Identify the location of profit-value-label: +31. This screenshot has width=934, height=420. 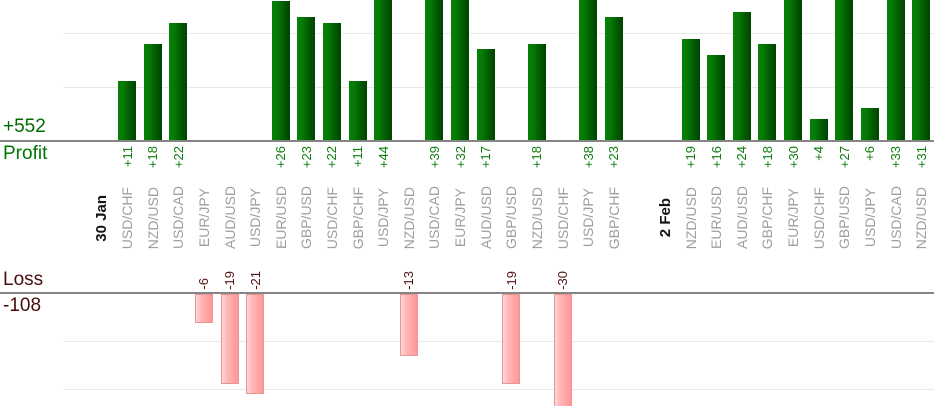
(921, 164).